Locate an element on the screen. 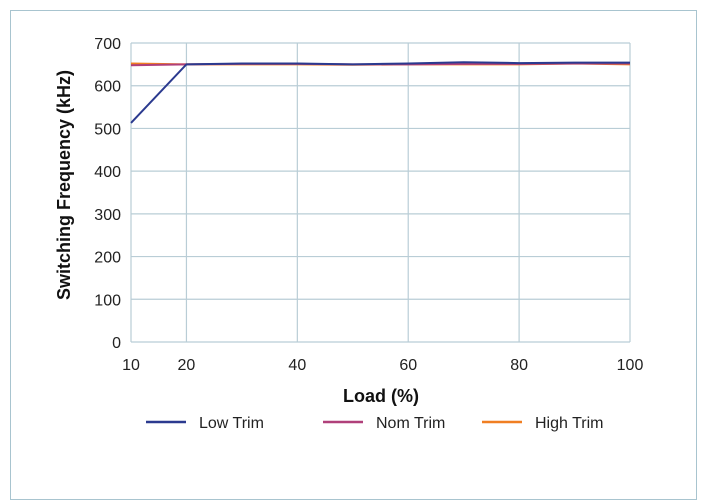  y-tick-label: 100 is located at coordinates (107, 300).